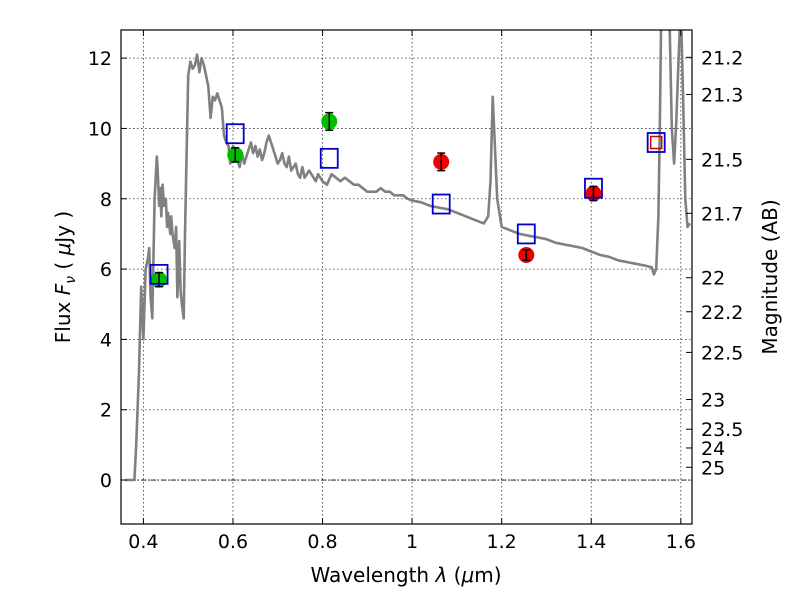 Image resolution: width=800 pixels, height=600 pixels. Describe the element at coordinates (722, 58) in the screenshot. I see `mag-tick-label: 21.2` at that location.